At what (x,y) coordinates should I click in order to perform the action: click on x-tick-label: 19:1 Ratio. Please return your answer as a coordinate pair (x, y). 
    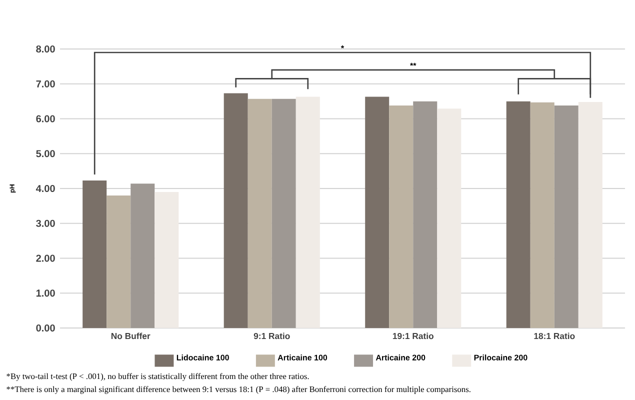
    Looking at the image, I should click on (413, 336).